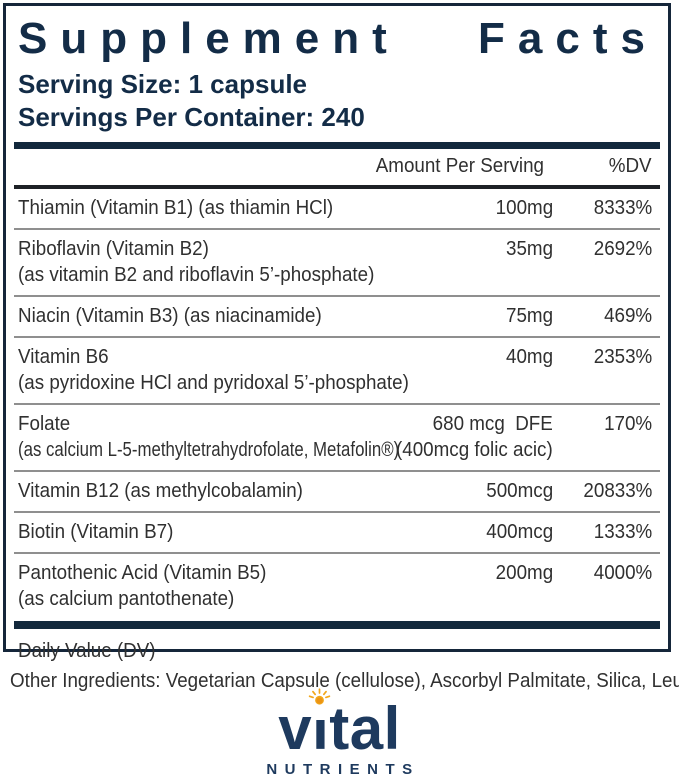 Image resolution: width=679 pixels, height=782 pixels. Describe the element at coordinates (209, 38) in the screenshot. I see `panel-title-word-left: Supplement` at that location.